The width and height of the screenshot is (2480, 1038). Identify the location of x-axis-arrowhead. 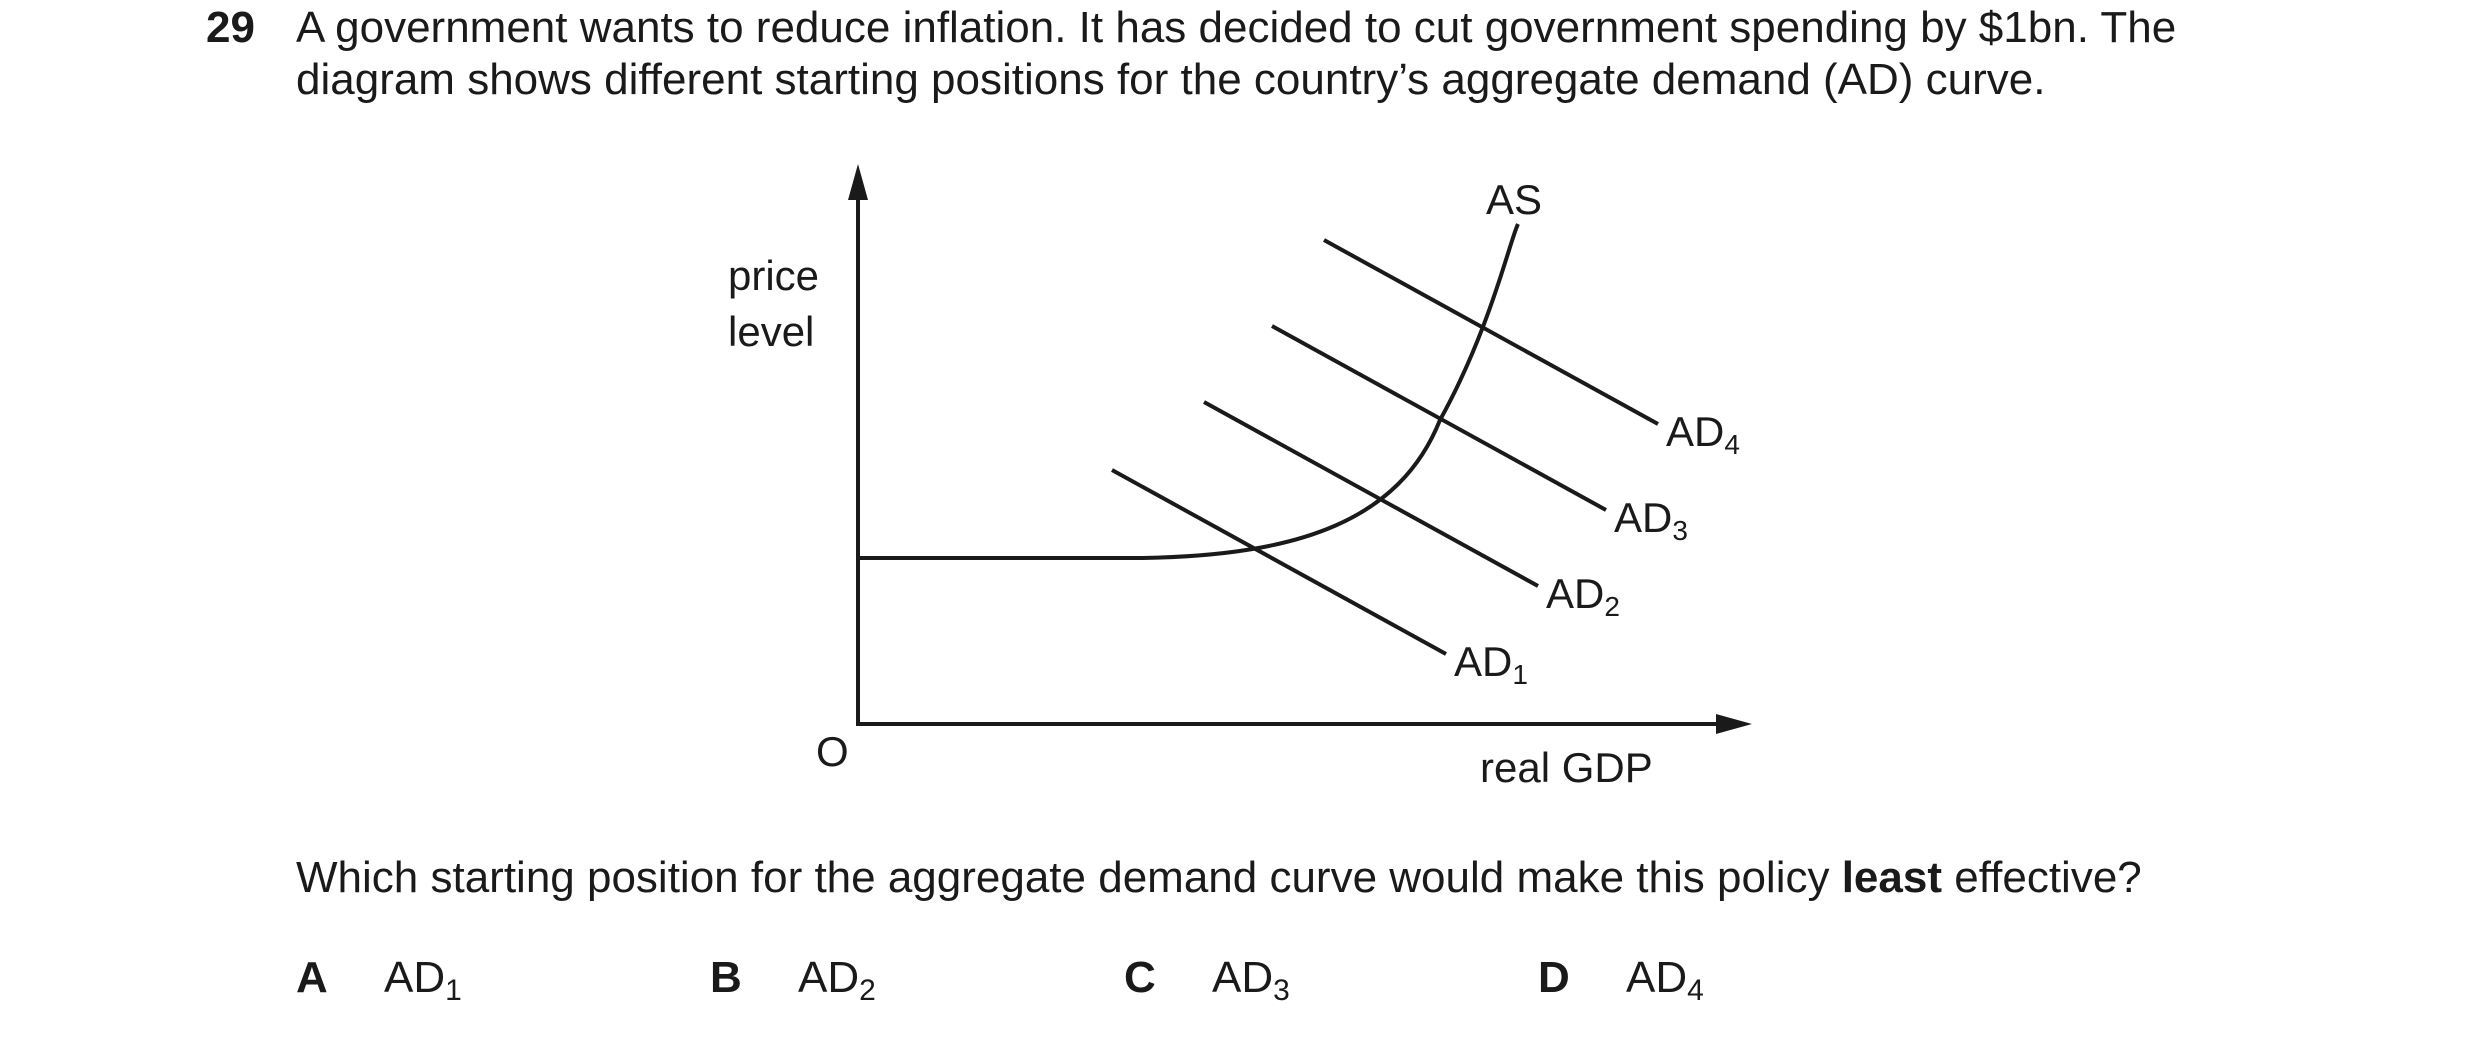
(1734, 724).